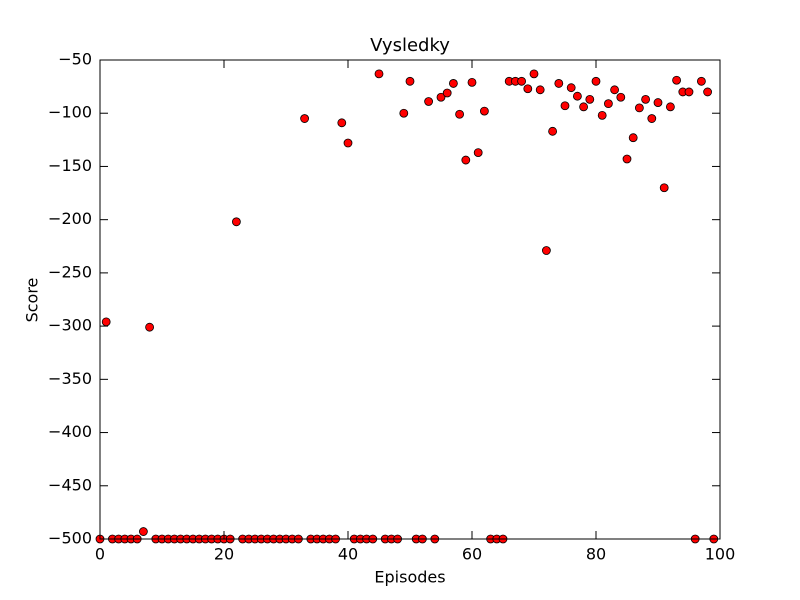  What do you see at coordinates (70, 112) in the screenshot?
I see `y-tick-label: −100` at bounding box center [70, 112].